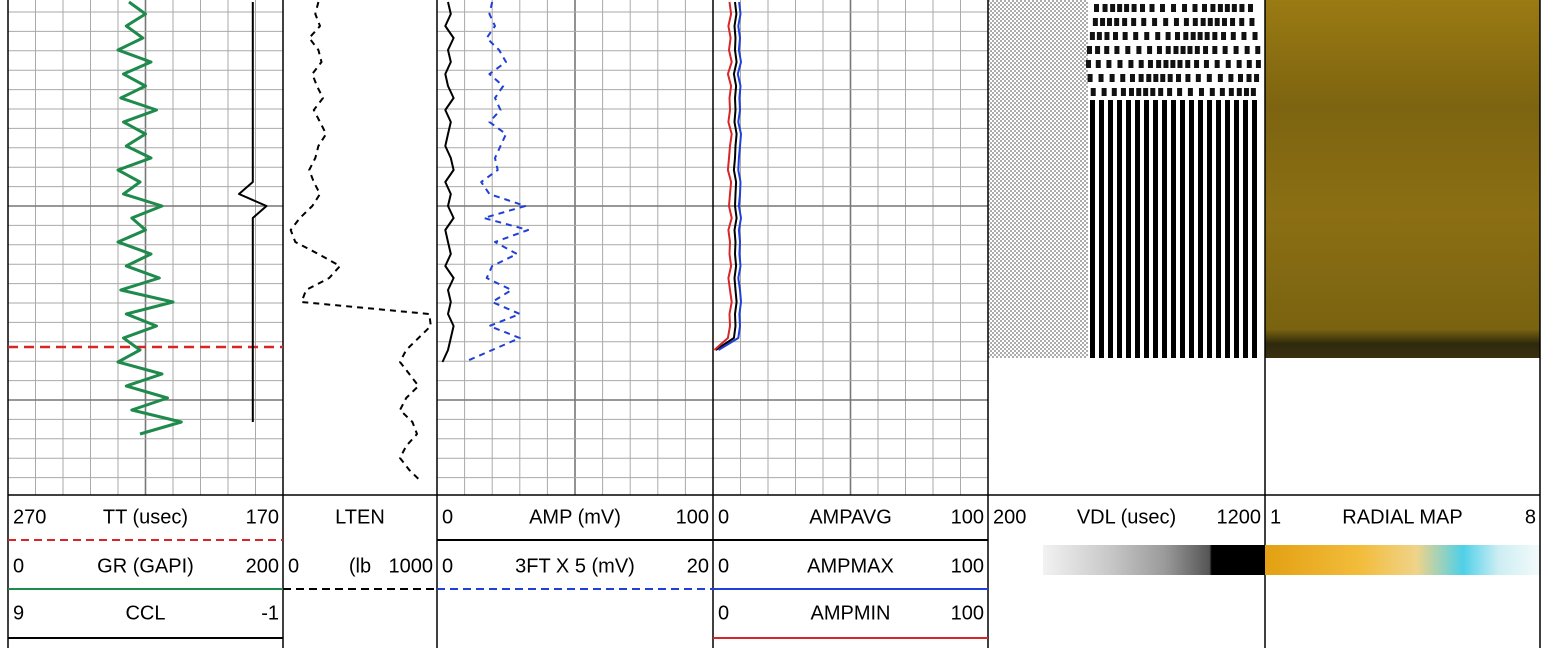 The image size is (1554, 653). Describe the element at coordinates (29, 517) in the screenshot. I see `scale-left: 270` at that location.